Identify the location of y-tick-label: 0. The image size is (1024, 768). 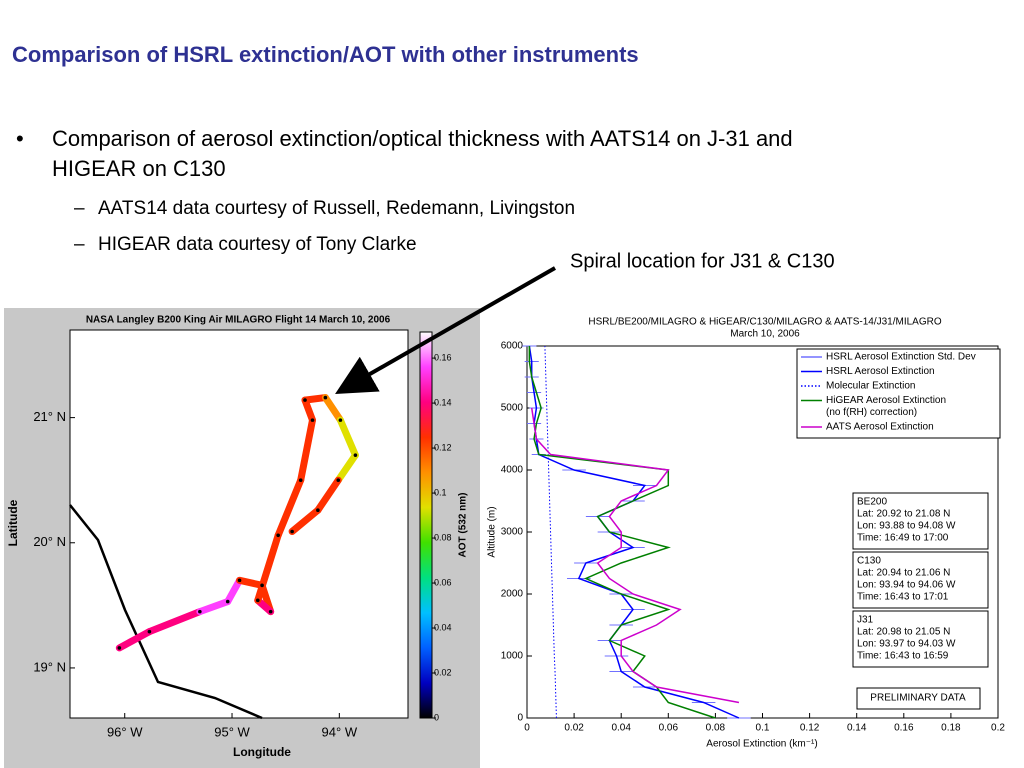
(520, 718).